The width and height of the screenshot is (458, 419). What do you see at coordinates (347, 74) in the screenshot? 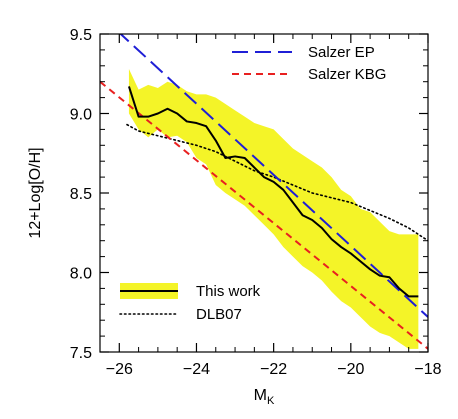
I see `legend-label: Salzer KBG` at bounding box center [347, 74].